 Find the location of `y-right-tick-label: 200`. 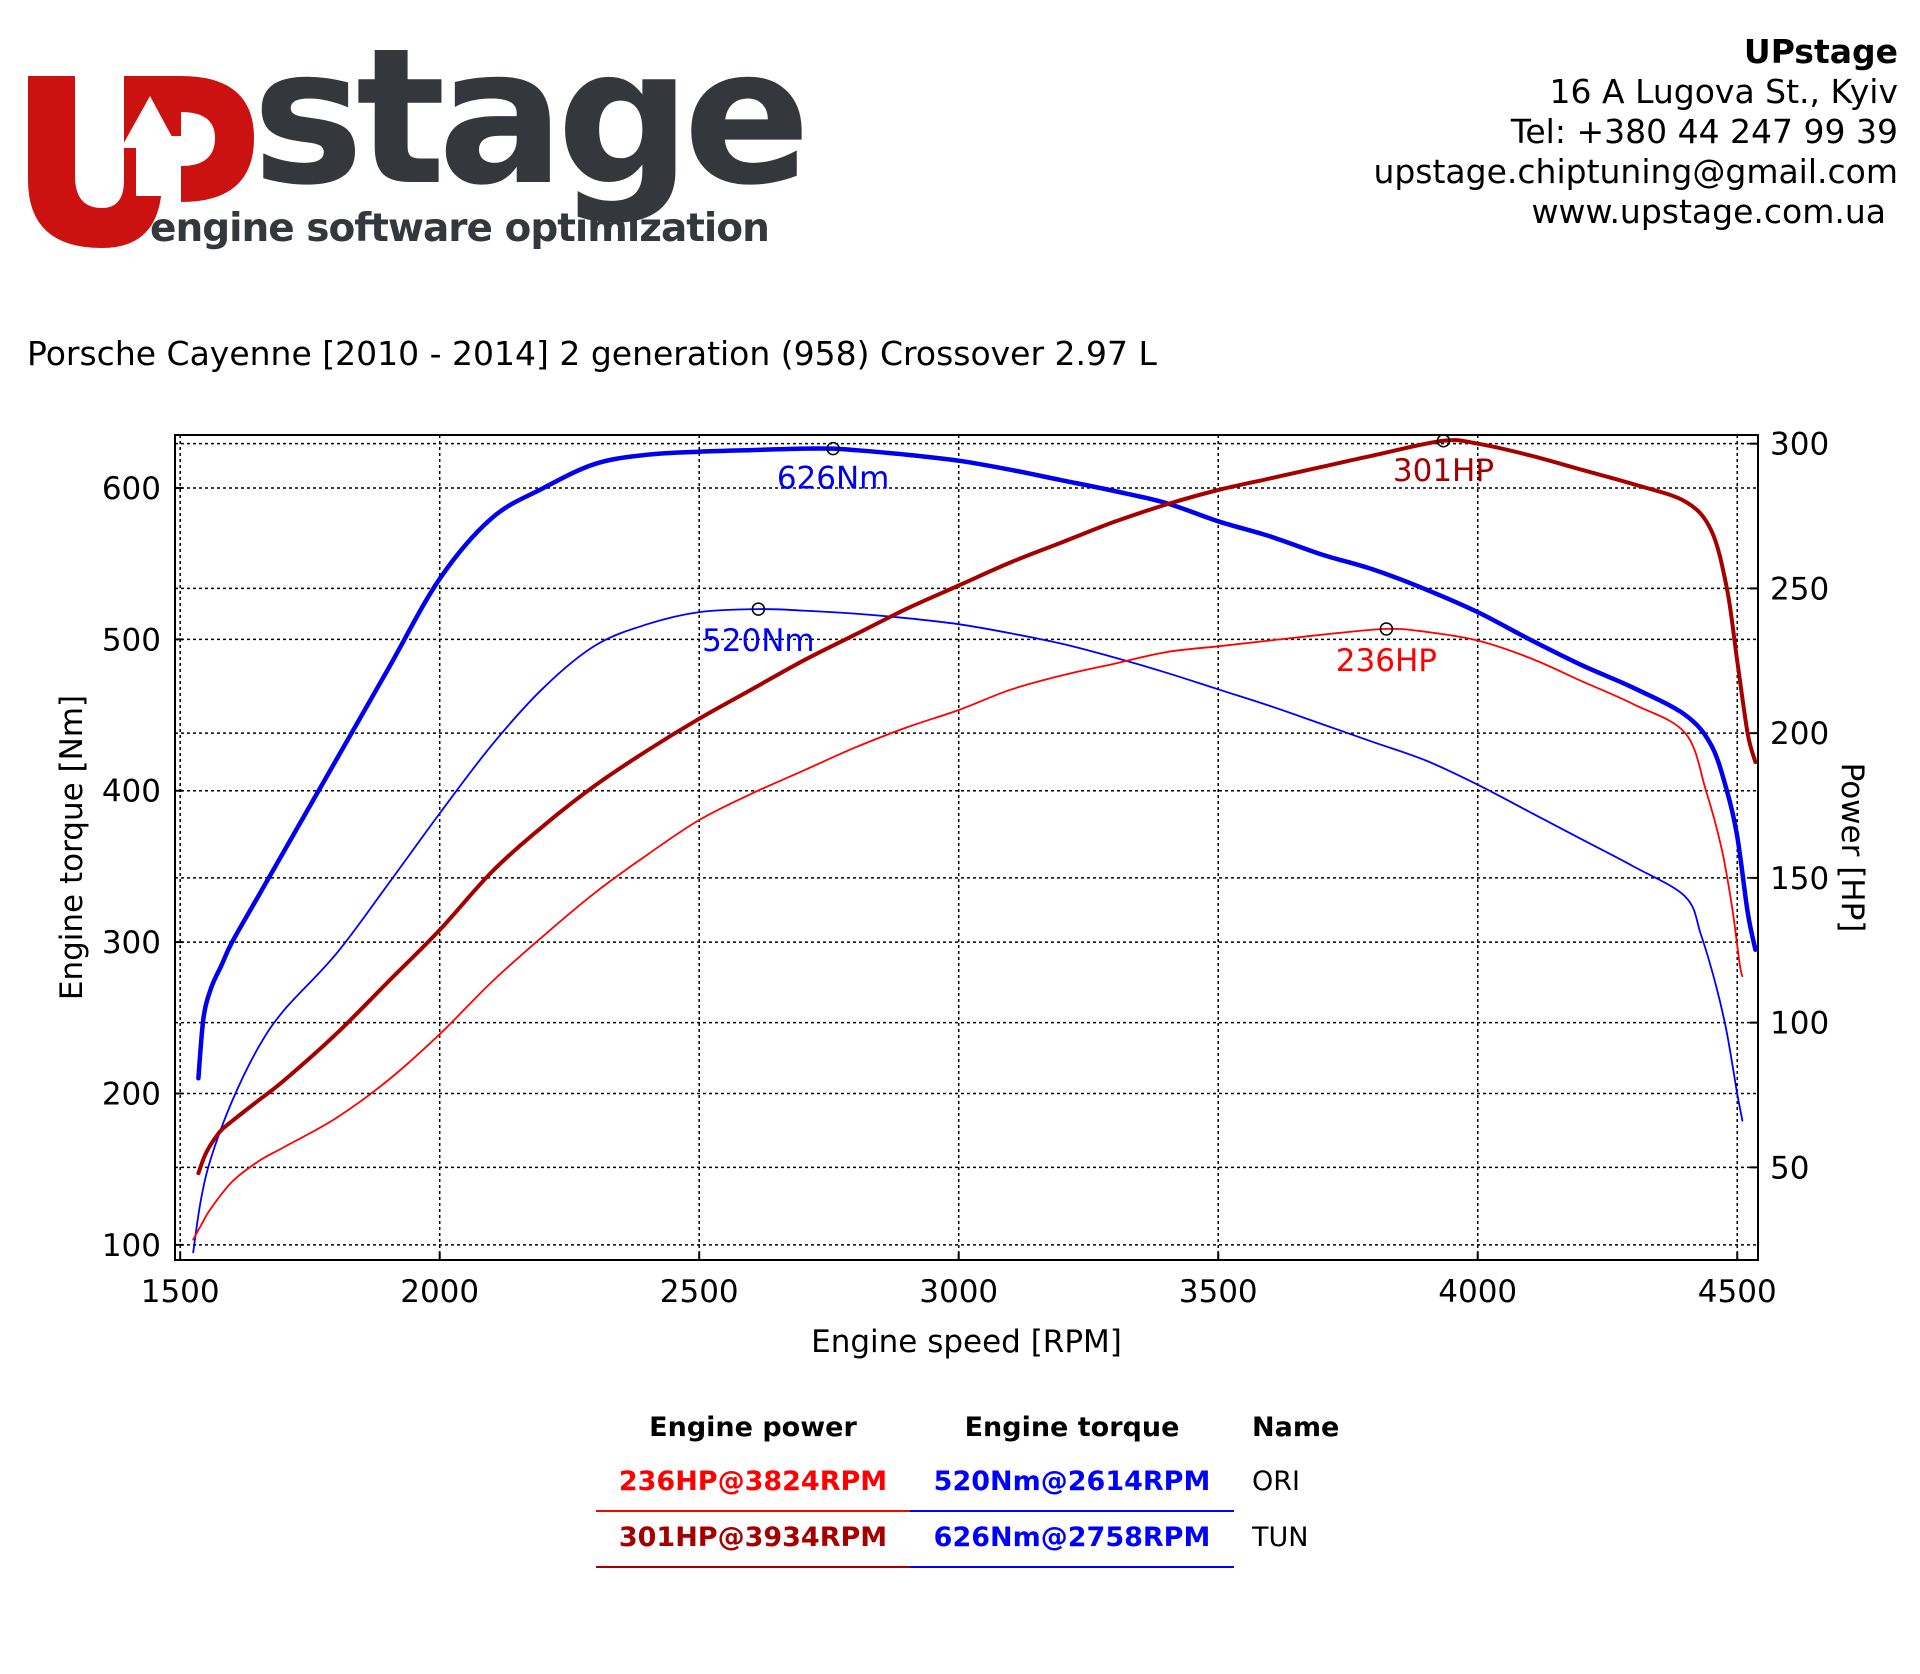

y-right-tick-label: 200 is located at coordinates (1799, 734).